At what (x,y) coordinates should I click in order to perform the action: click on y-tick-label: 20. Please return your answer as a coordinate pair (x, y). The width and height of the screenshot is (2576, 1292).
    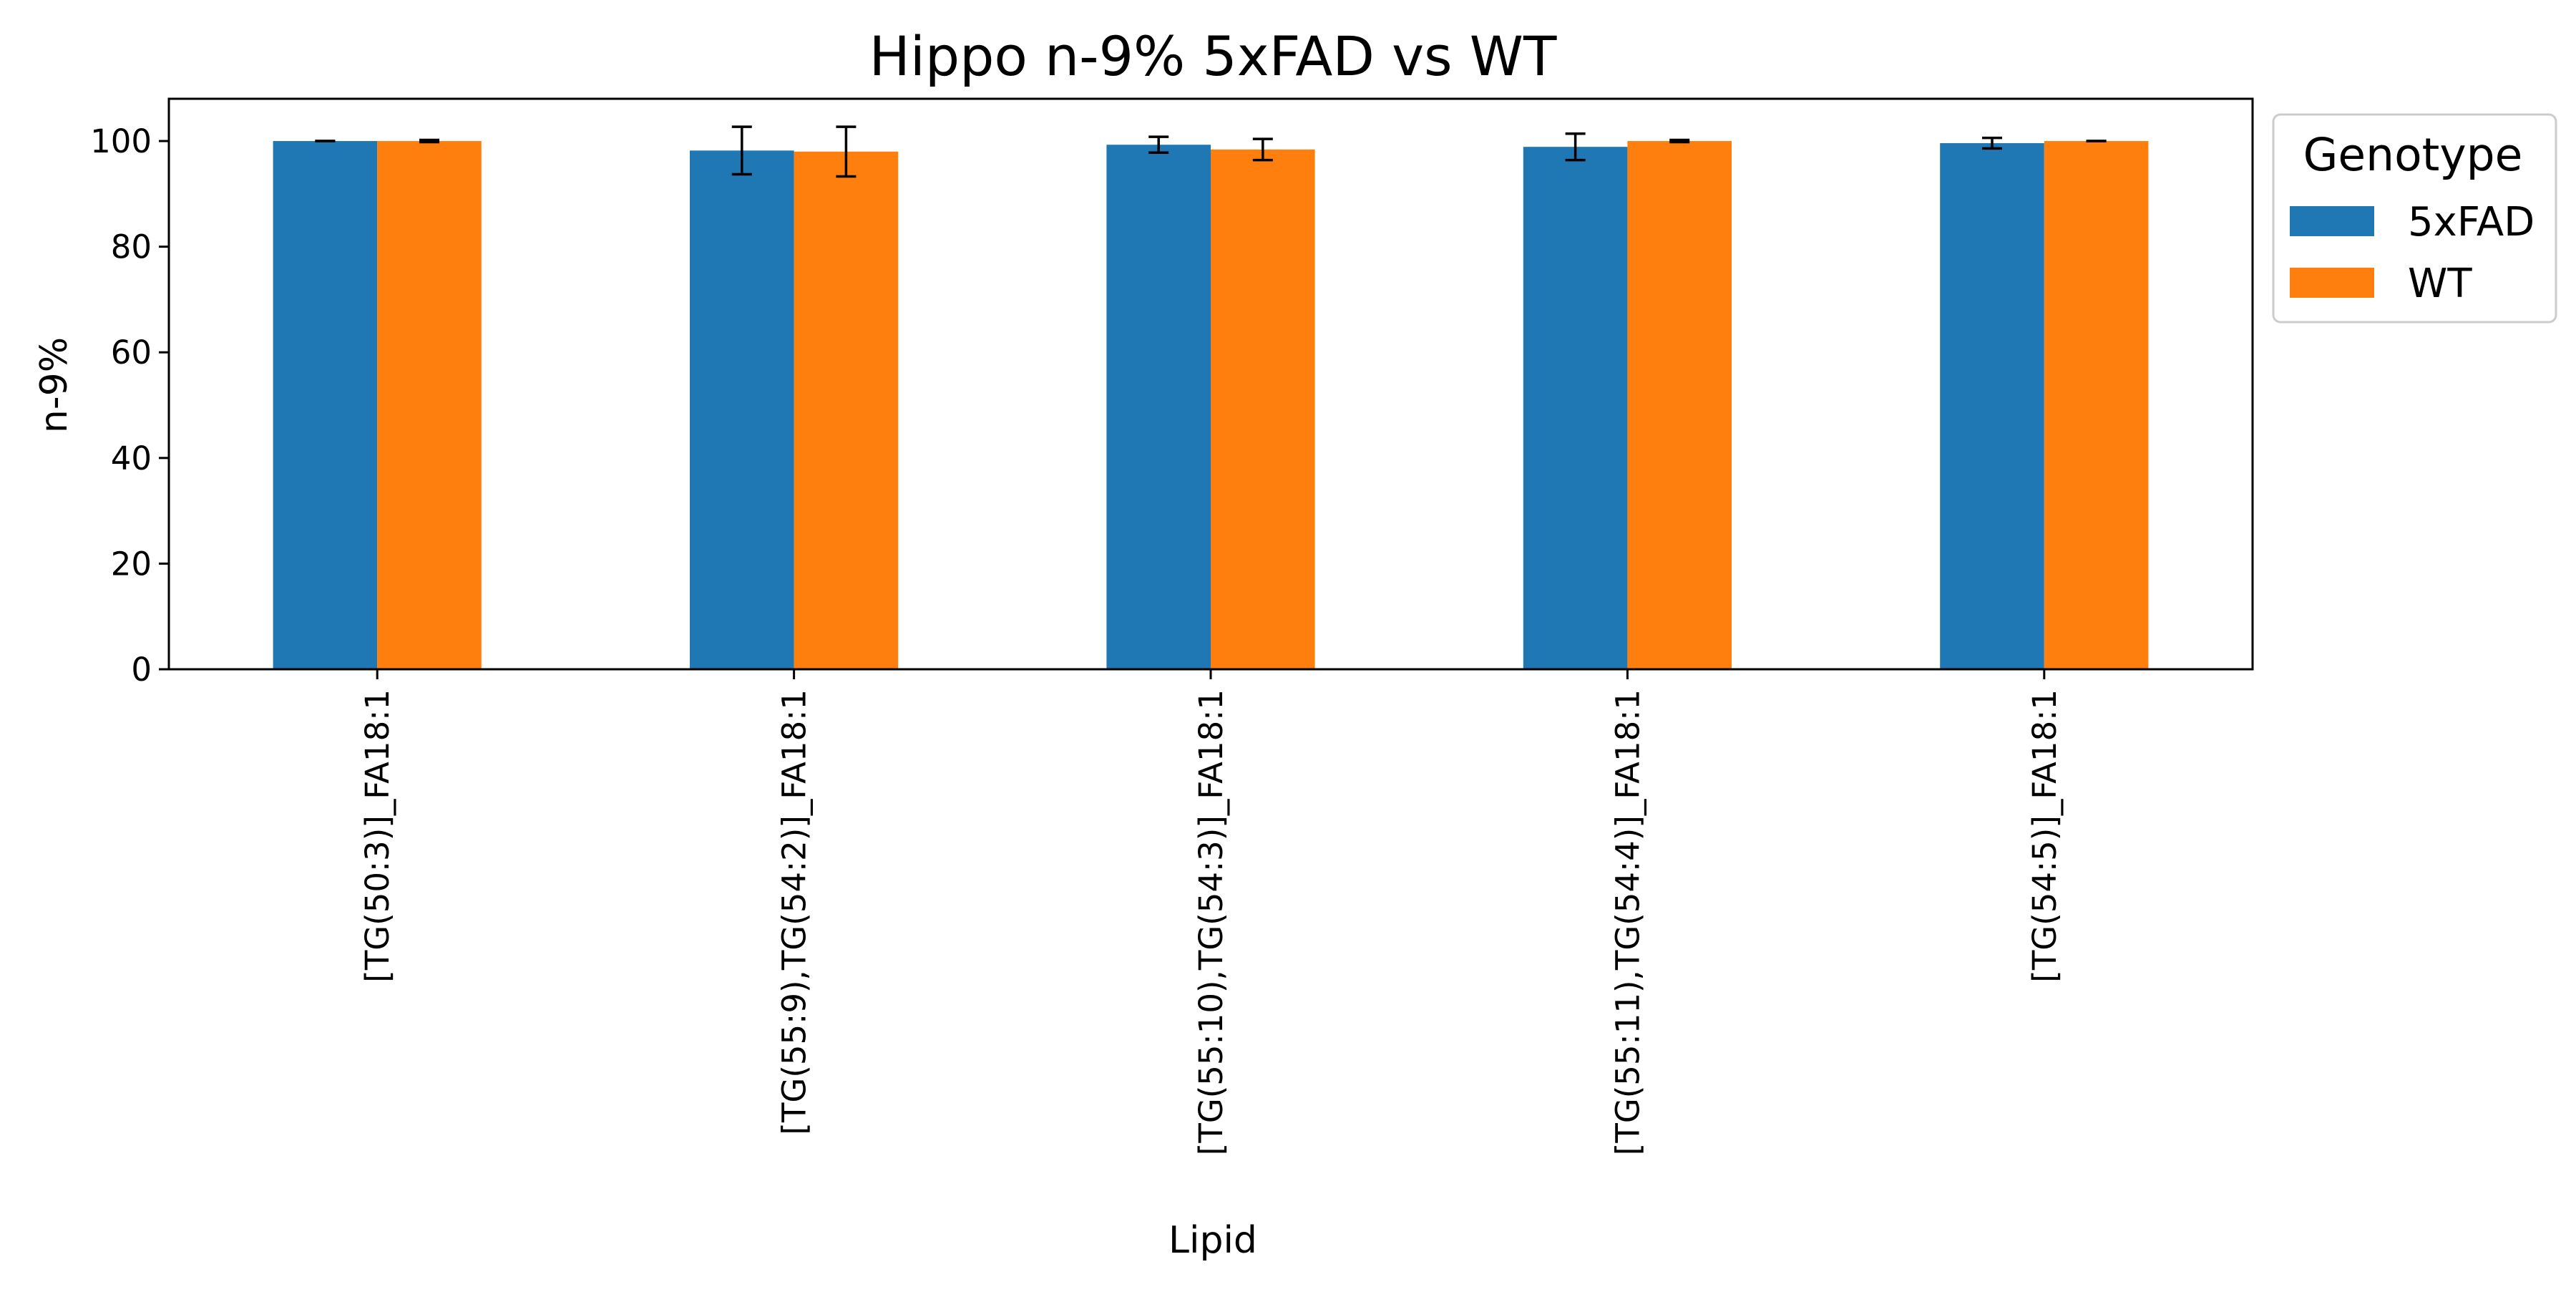
    Looking at the image, I should click on (131, 564).